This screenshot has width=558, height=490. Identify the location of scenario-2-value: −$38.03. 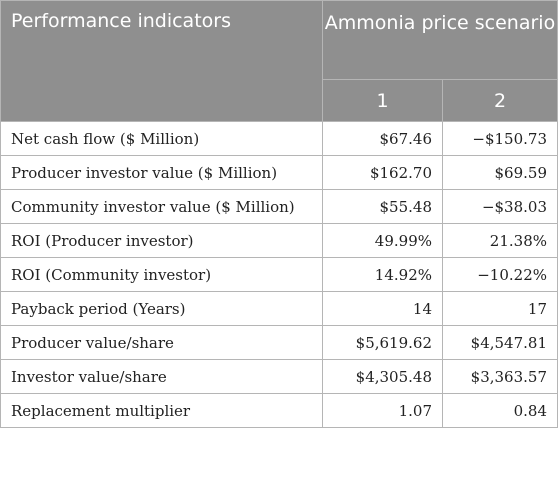
(500, 206).